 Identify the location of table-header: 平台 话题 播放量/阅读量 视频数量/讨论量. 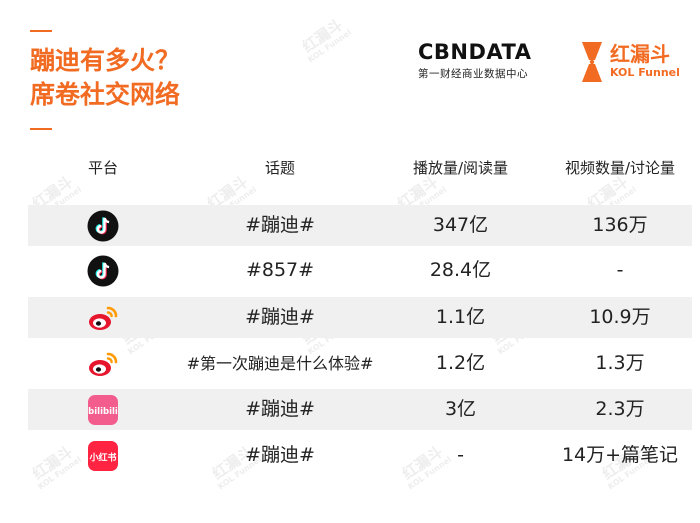
(350, 170).